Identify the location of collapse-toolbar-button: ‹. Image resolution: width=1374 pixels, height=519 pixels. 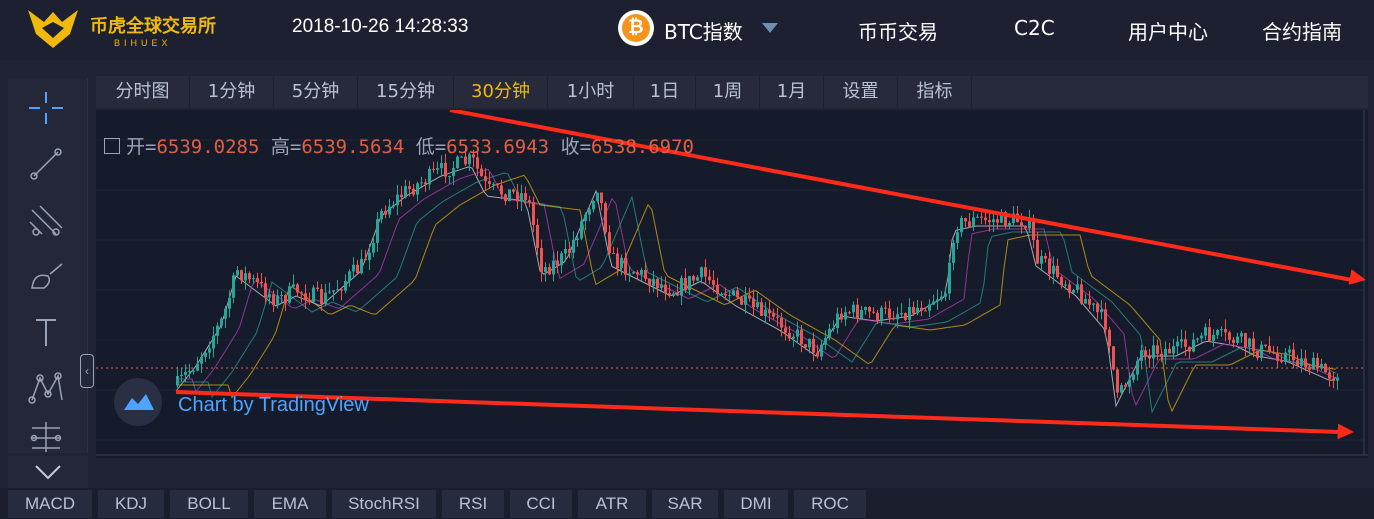
(87, 371).